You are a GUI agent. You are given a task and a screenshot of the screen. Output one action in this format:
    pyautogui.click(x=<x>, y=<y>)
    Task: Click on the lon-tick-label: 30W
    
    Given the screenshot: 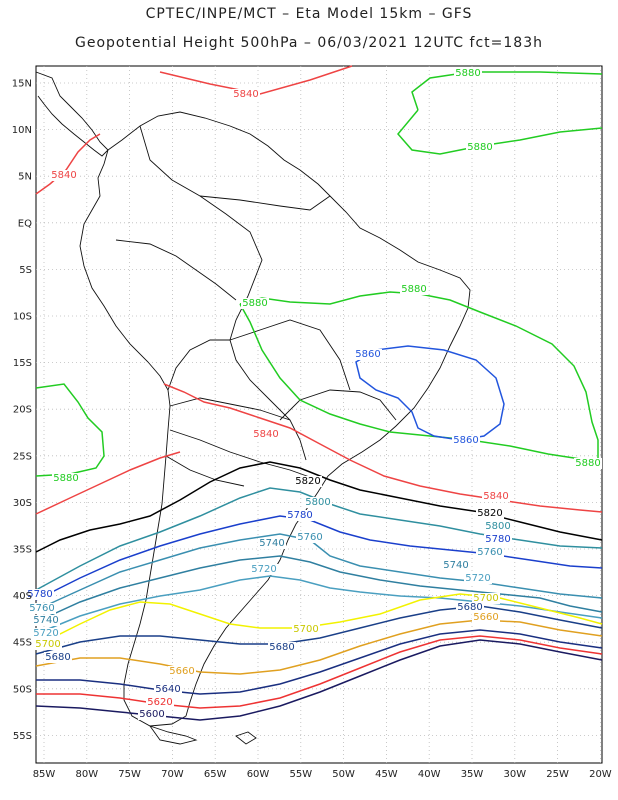 What is the action you would take?
    pyautogui.click(x=514, y=774)
    